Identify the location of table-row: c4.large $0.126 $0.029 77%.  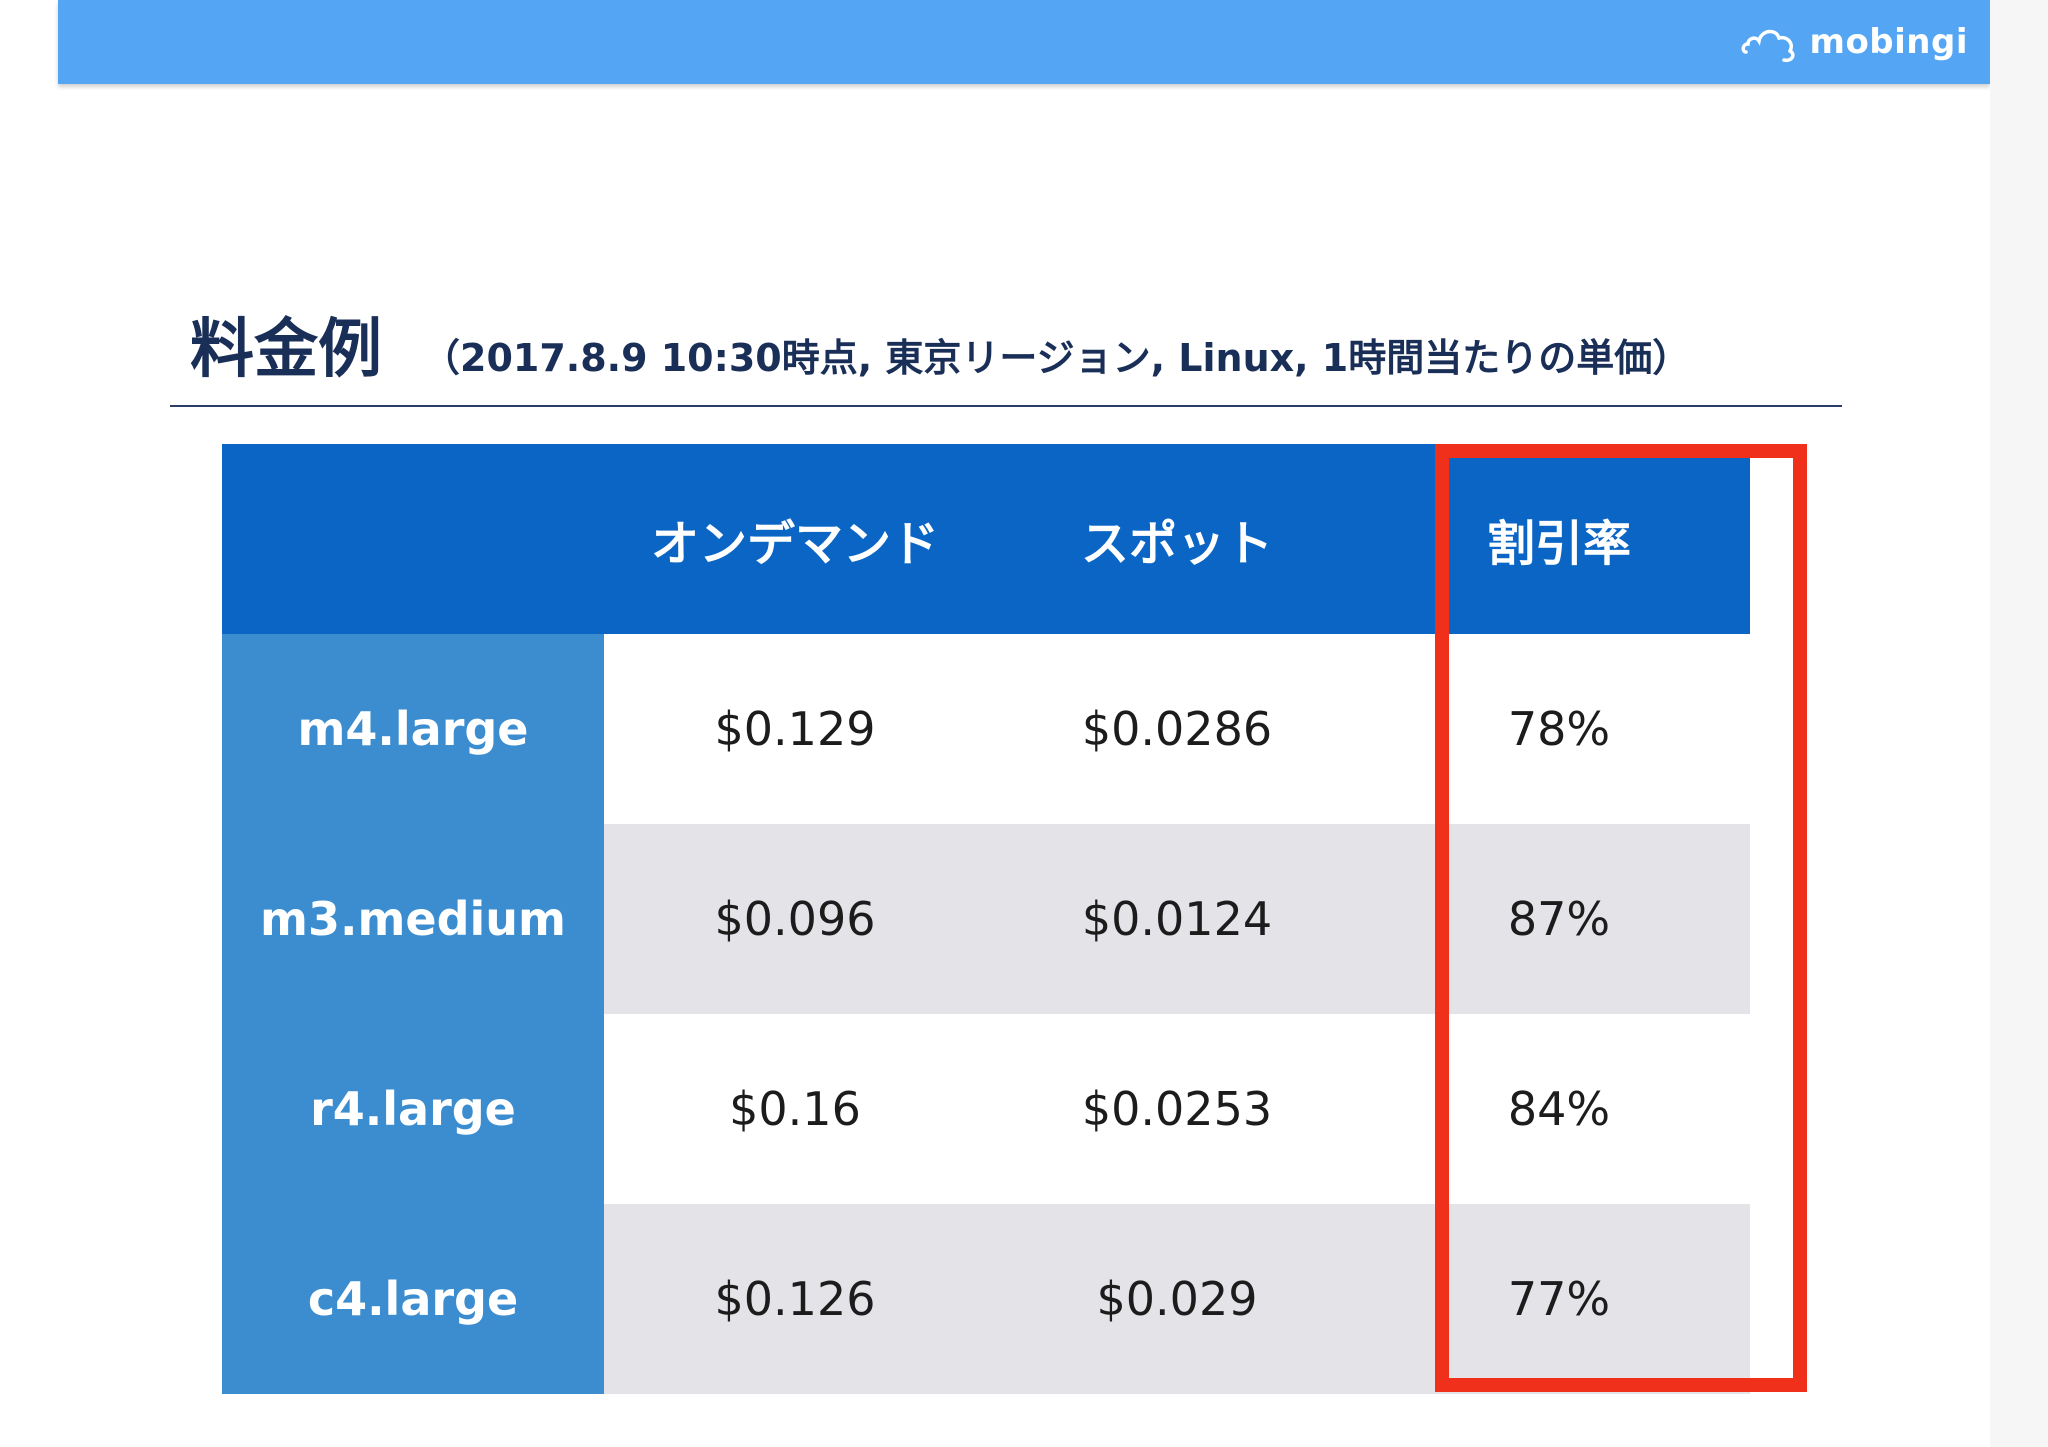
(986, 1299).